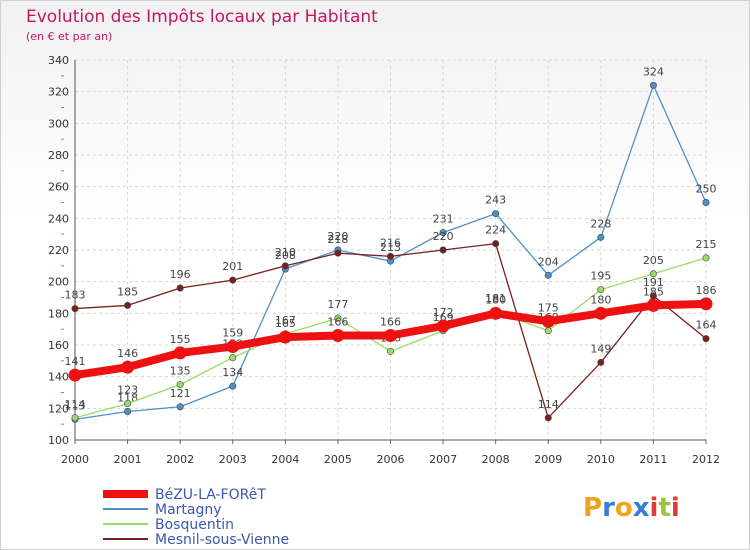 The image size is (750, 550). I want to click on x-tick-label: 2007, so click(443, 459).